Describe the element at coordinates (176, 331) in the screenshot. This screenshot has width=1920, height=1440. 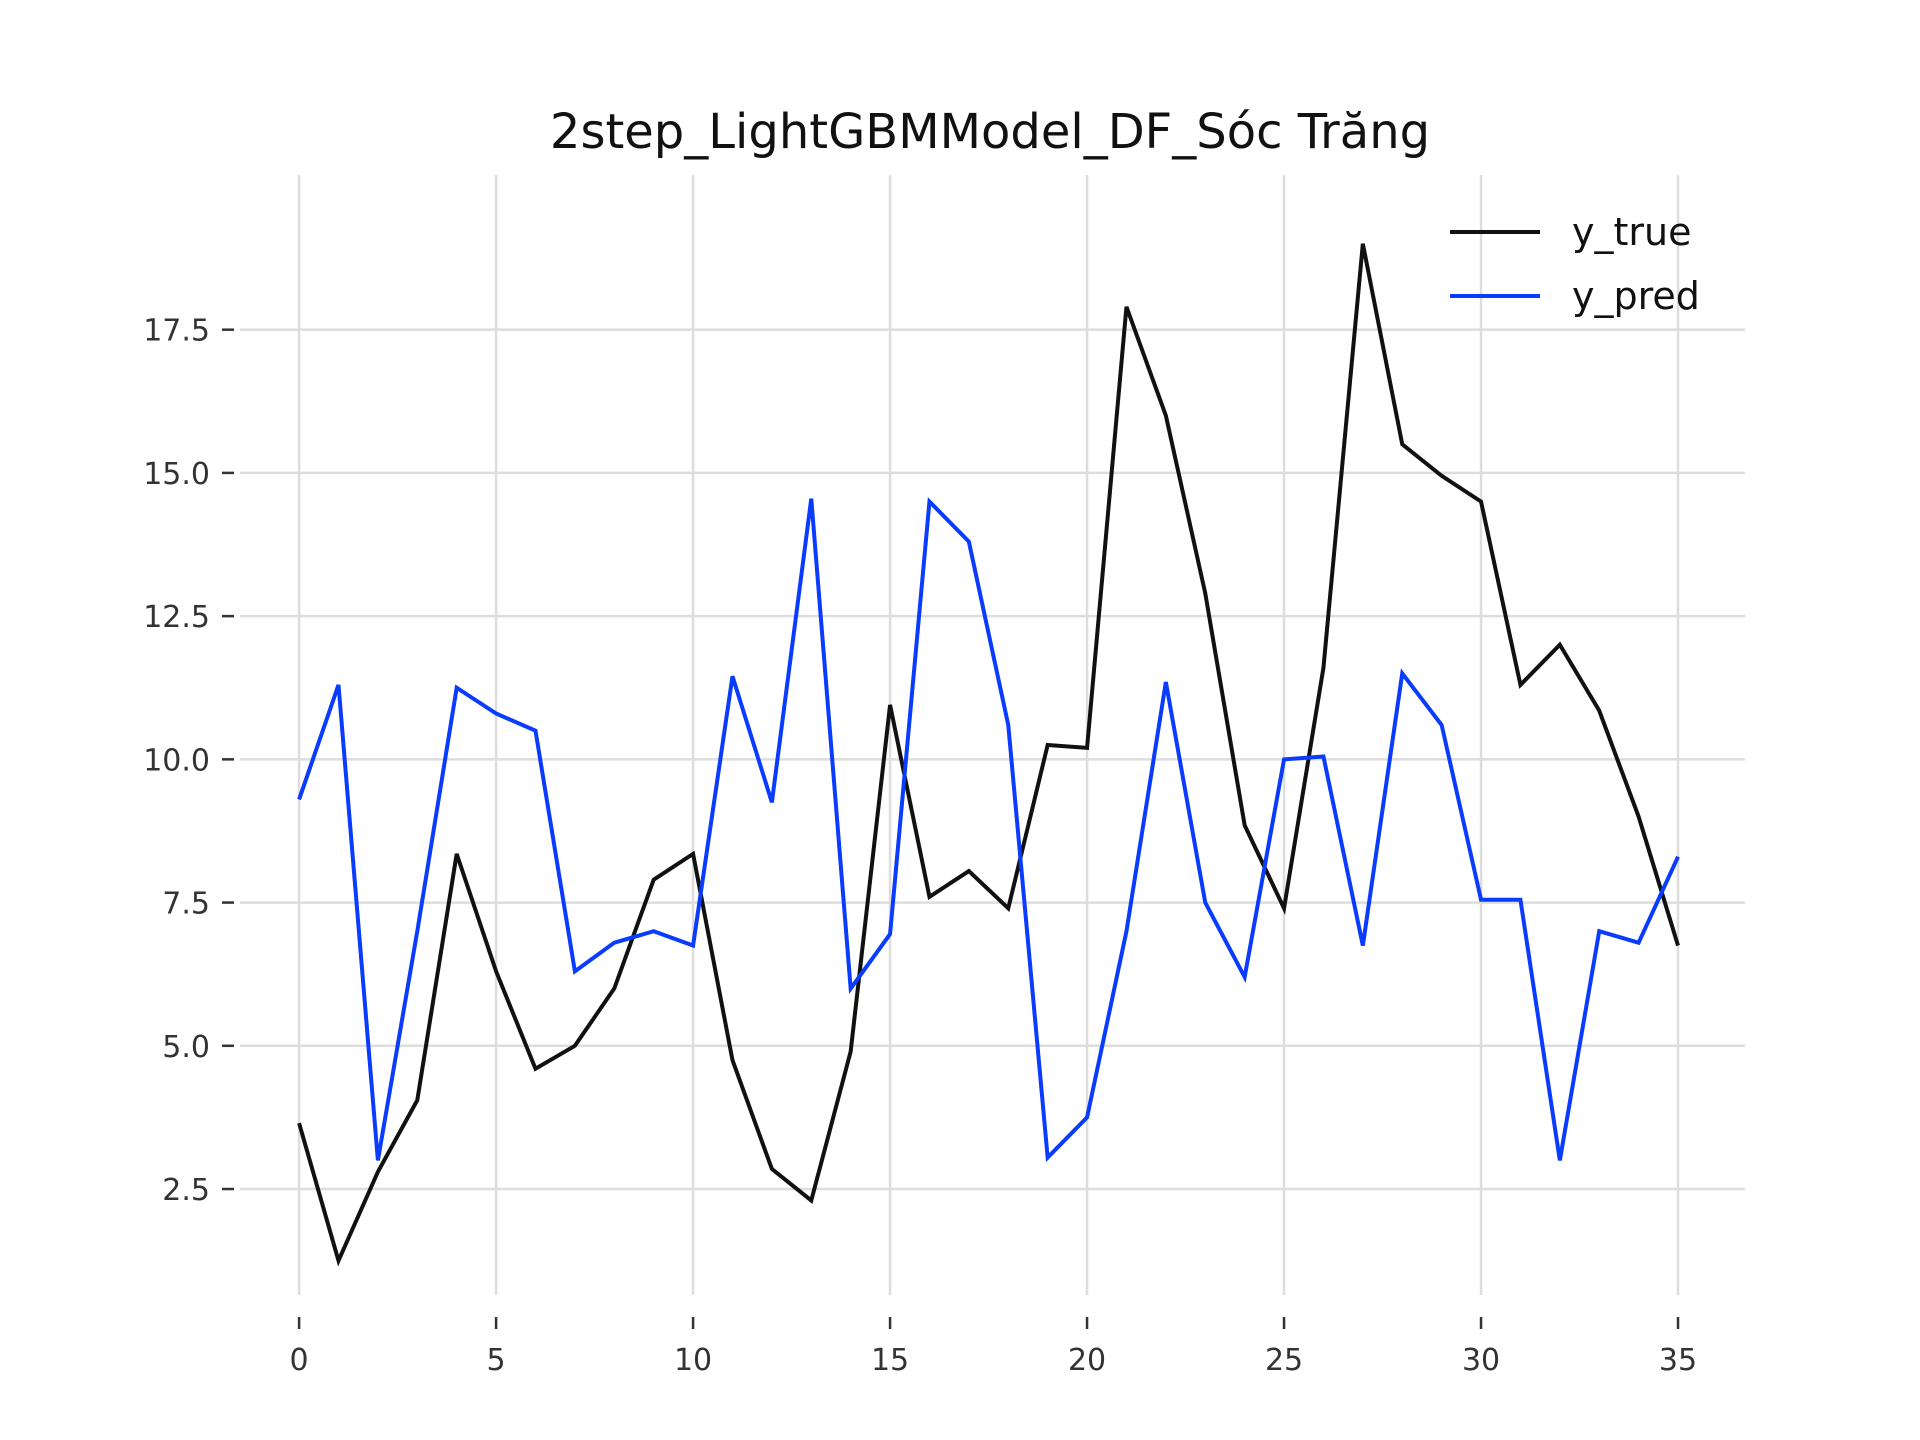
I see `y-tick-label: 17.5` at that location.